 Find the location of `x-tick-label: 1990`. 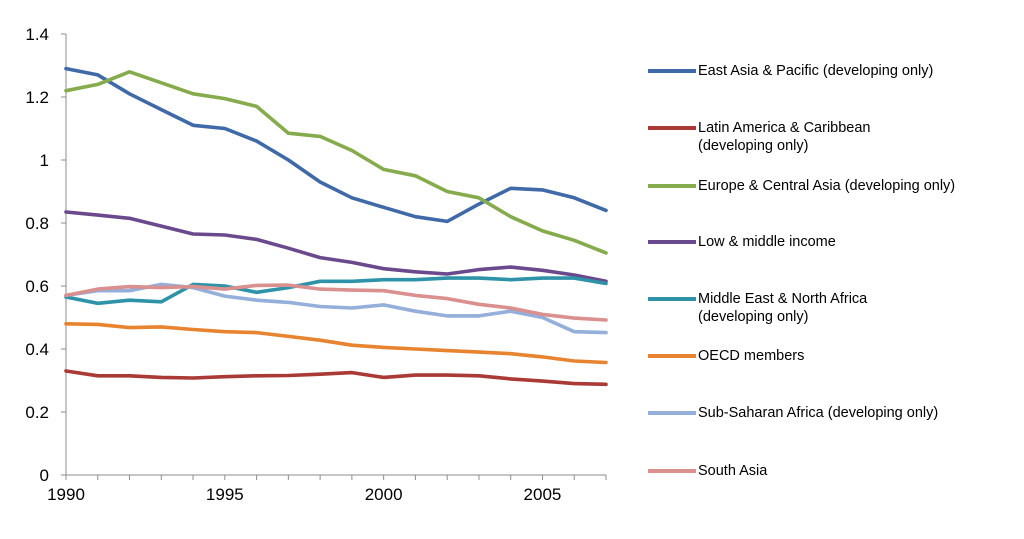

x-tick-label: 1990 is located at coordinates (66, 494).